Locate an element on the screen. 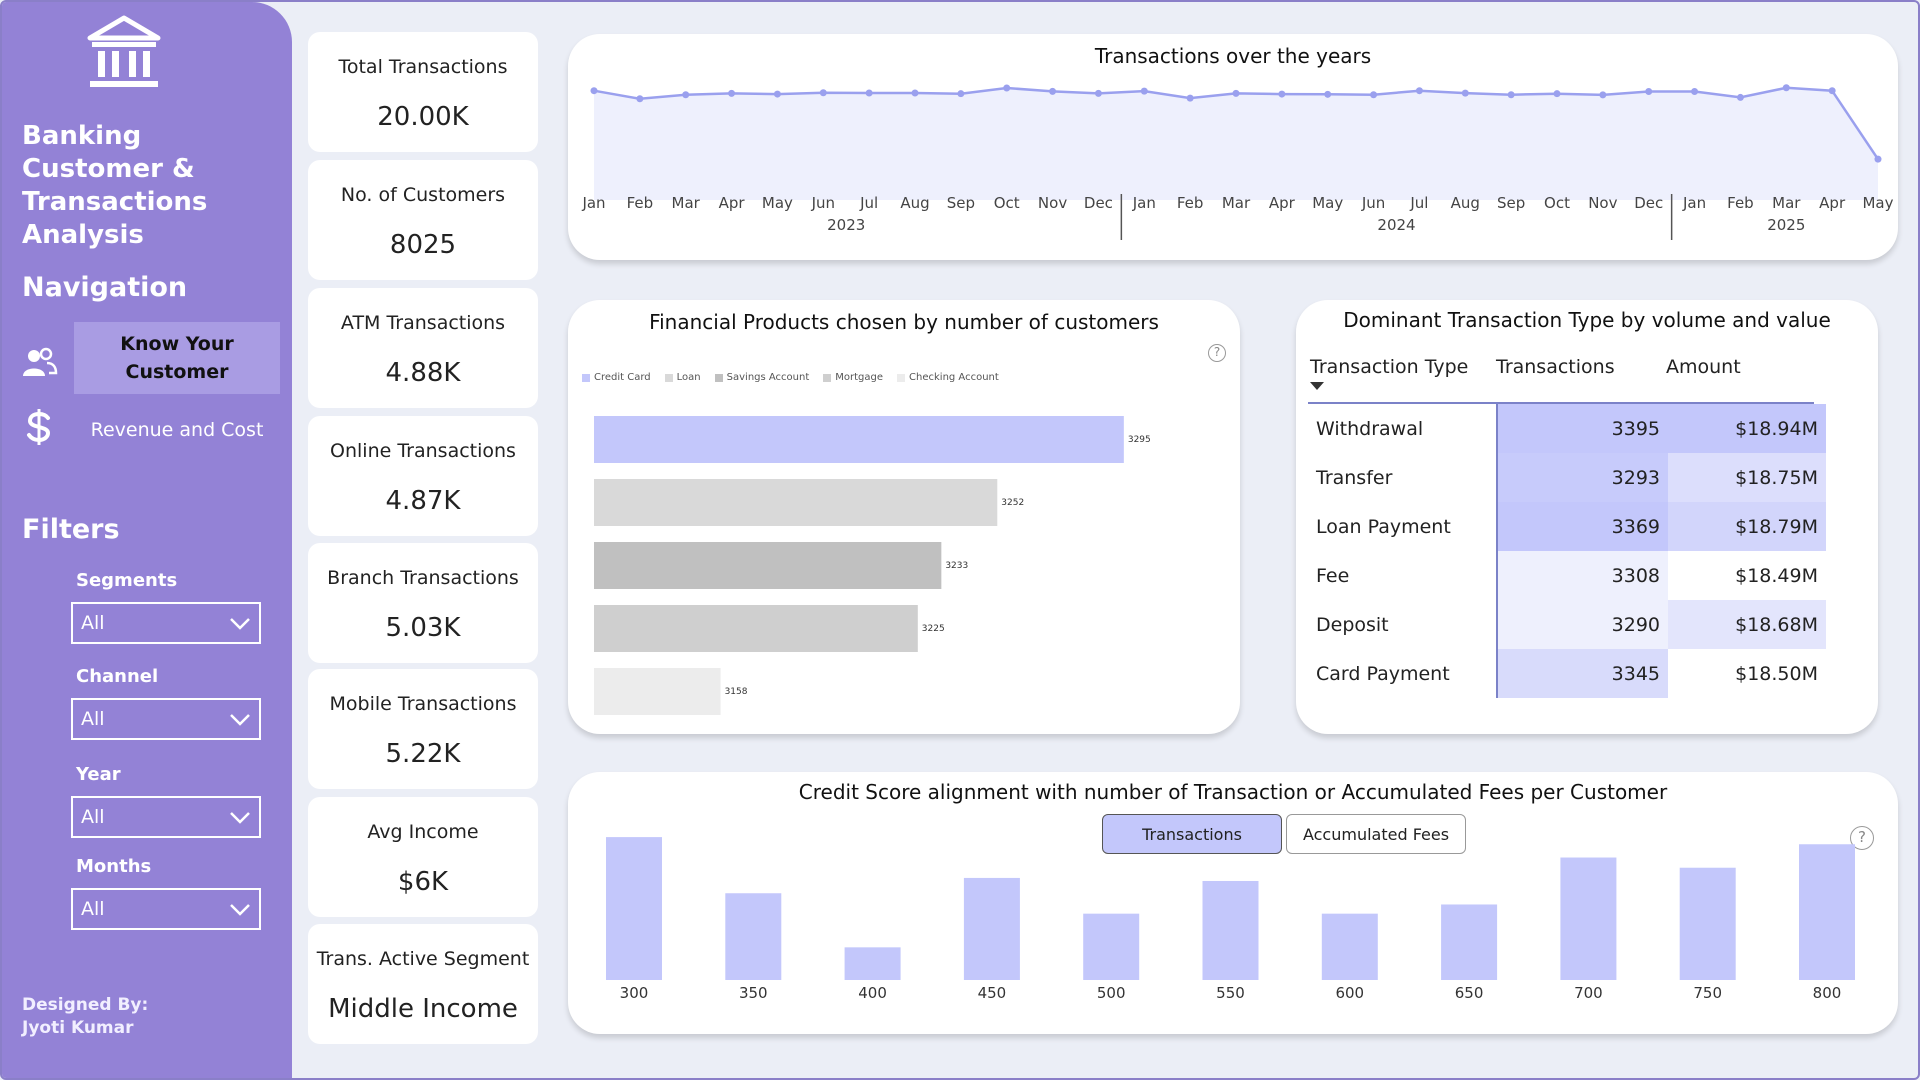 Image resolution: width=1920 pixels, height=1080 pixels. bank-icon is located at coordinates (124, 51).